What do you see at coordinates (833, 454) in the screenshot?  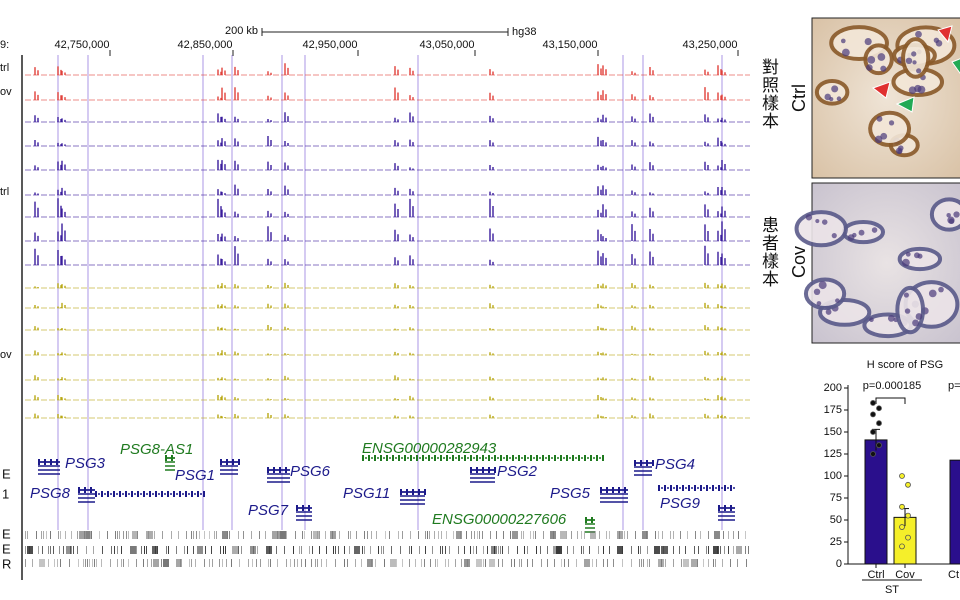 I see `y-tick-label: 125` at bounding box center [833, 454].